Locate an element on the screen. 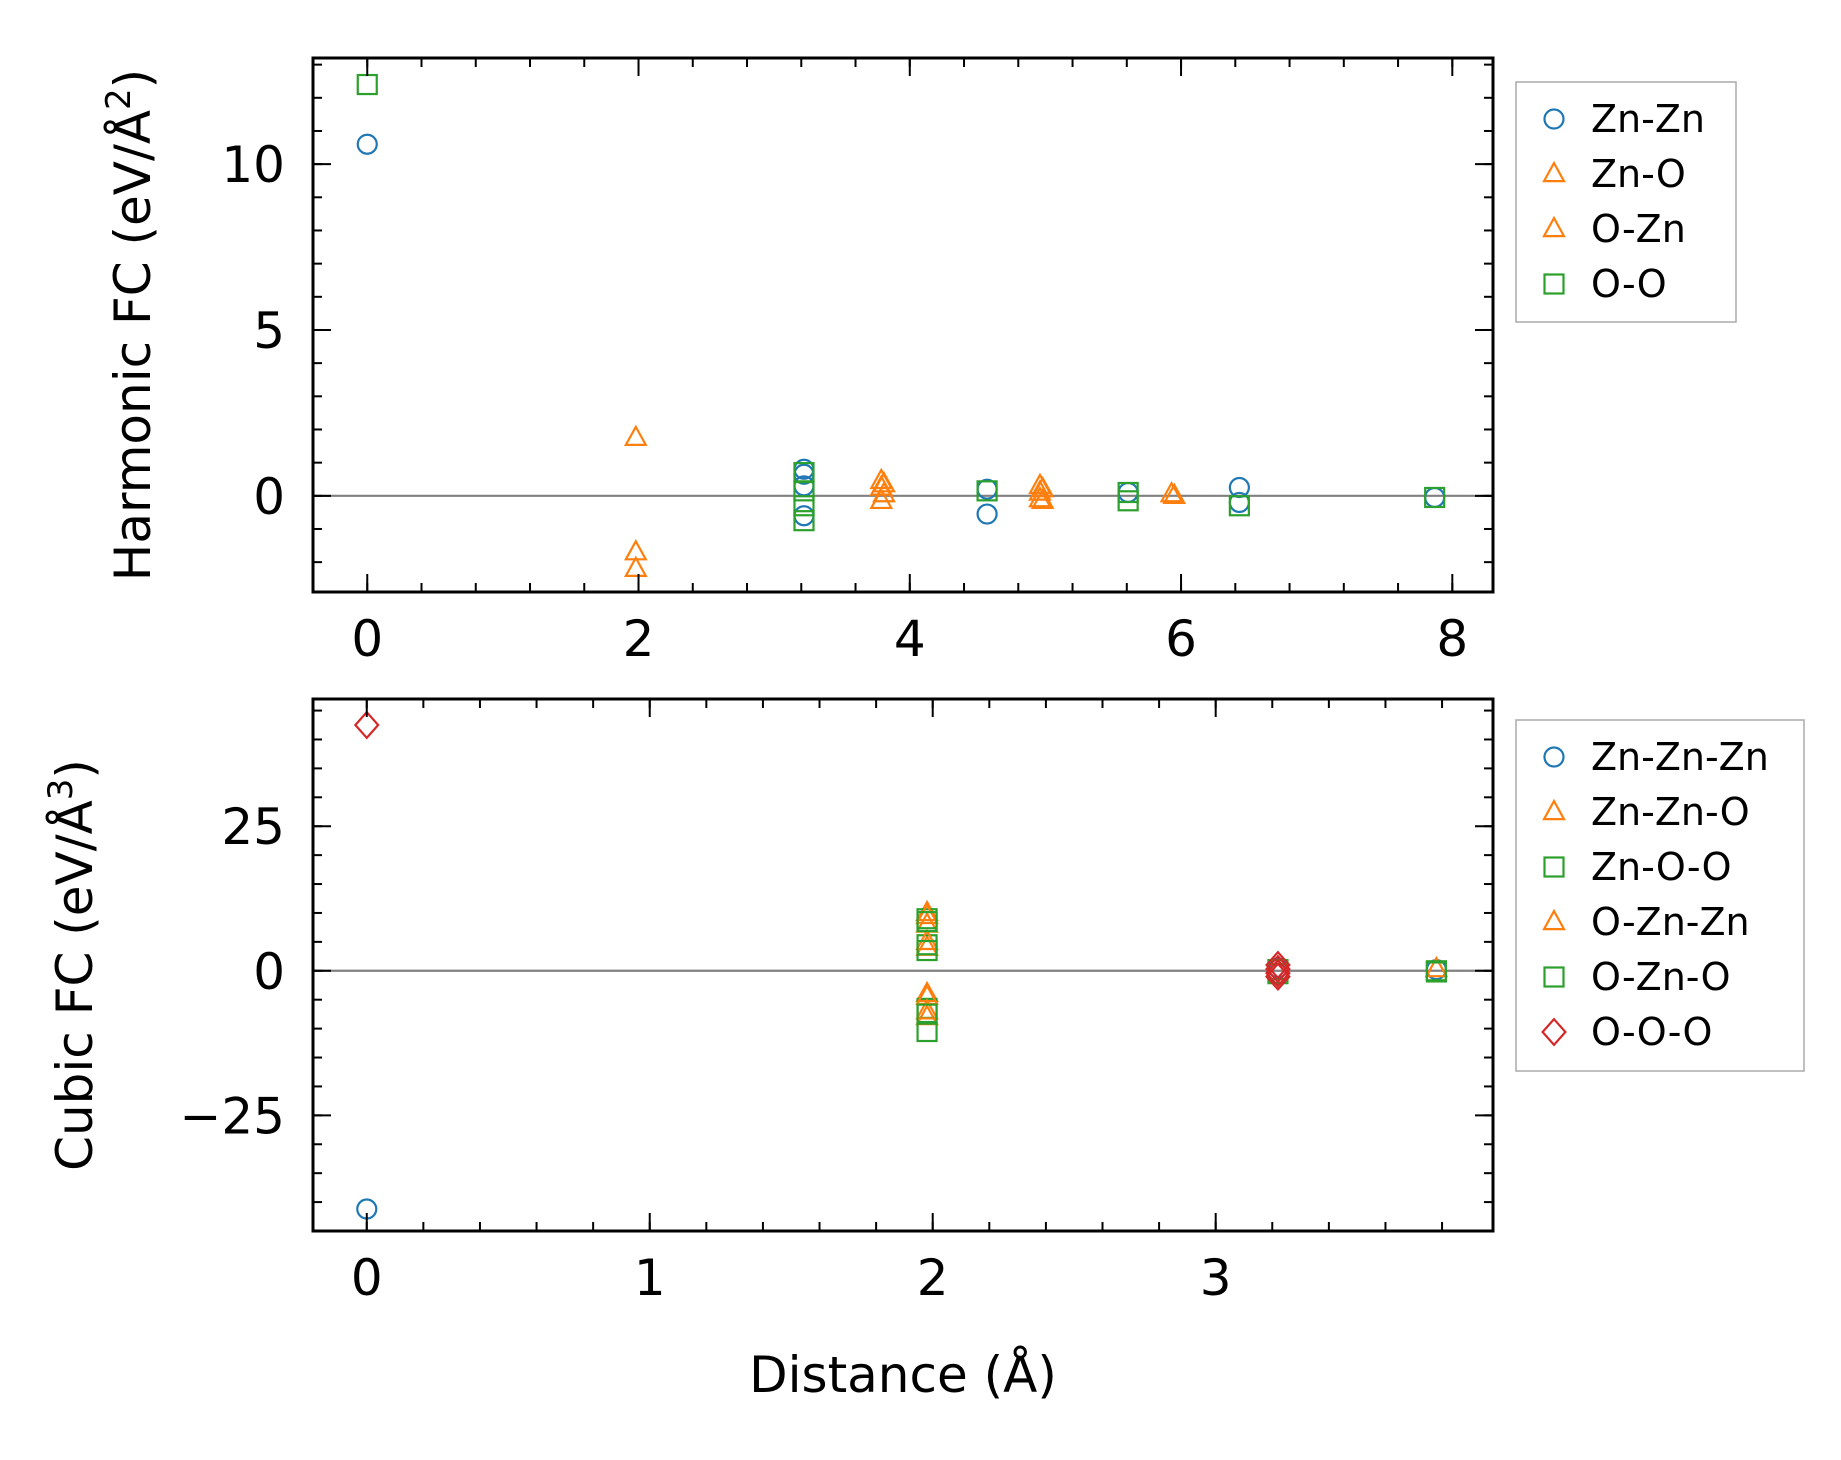 The height and width of the screenshot is (1460, 1841). series-zn-zn-zn is located at coordinates (902, 1088).